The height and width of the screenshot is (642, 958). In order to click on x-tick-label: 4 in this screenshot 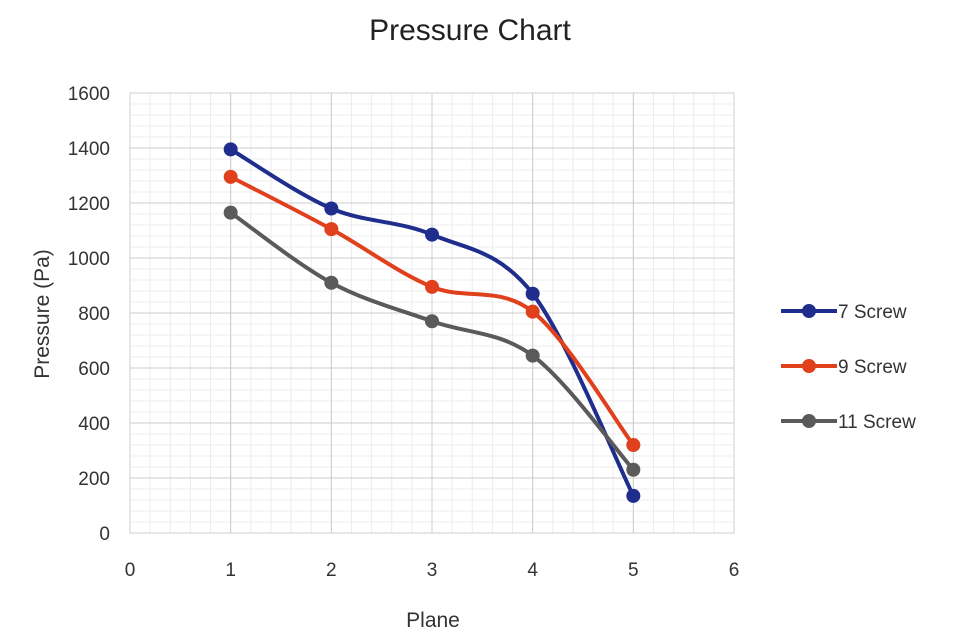, I will do `click(532, 570)`.